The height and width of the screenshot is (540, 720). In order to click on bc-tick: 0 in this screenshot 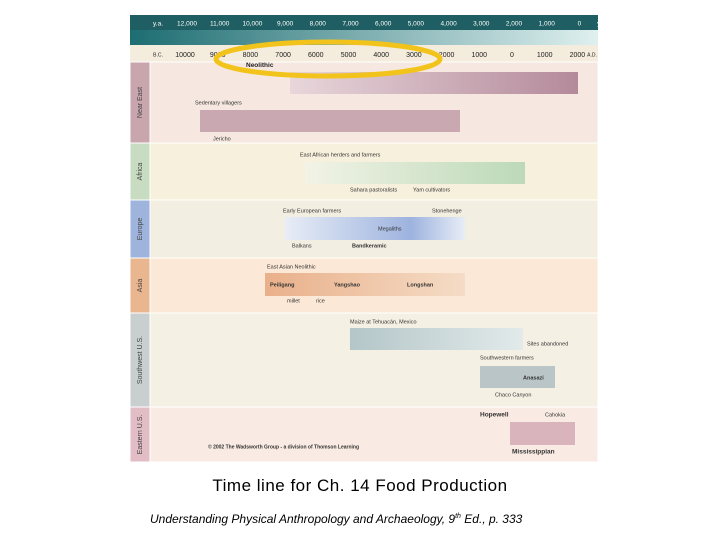, I will do `click(512, 55)`.